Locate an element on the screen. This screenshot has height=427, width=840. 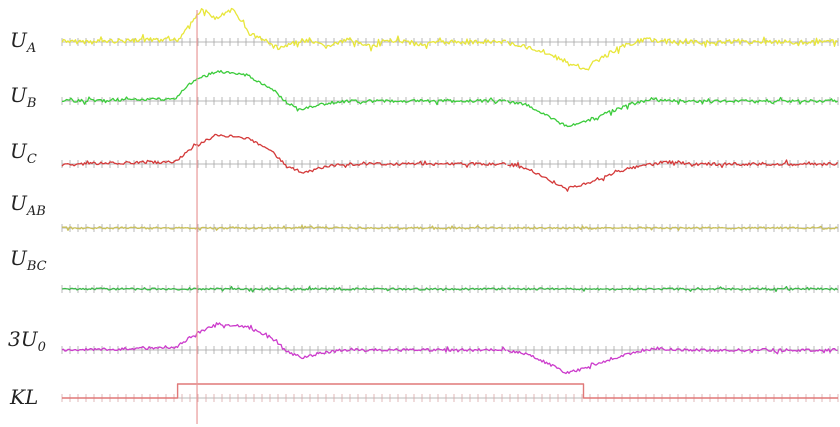
label-ua: UA is located at coordinates (23, 42).